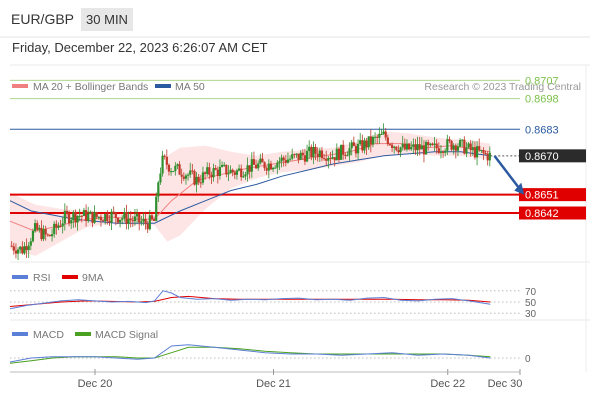 The height and width of the screenshot is (400, 590). Describe the element at coordinates (542, 130) in the screenshot. I see `resistance-label: 0.8683` at that location.